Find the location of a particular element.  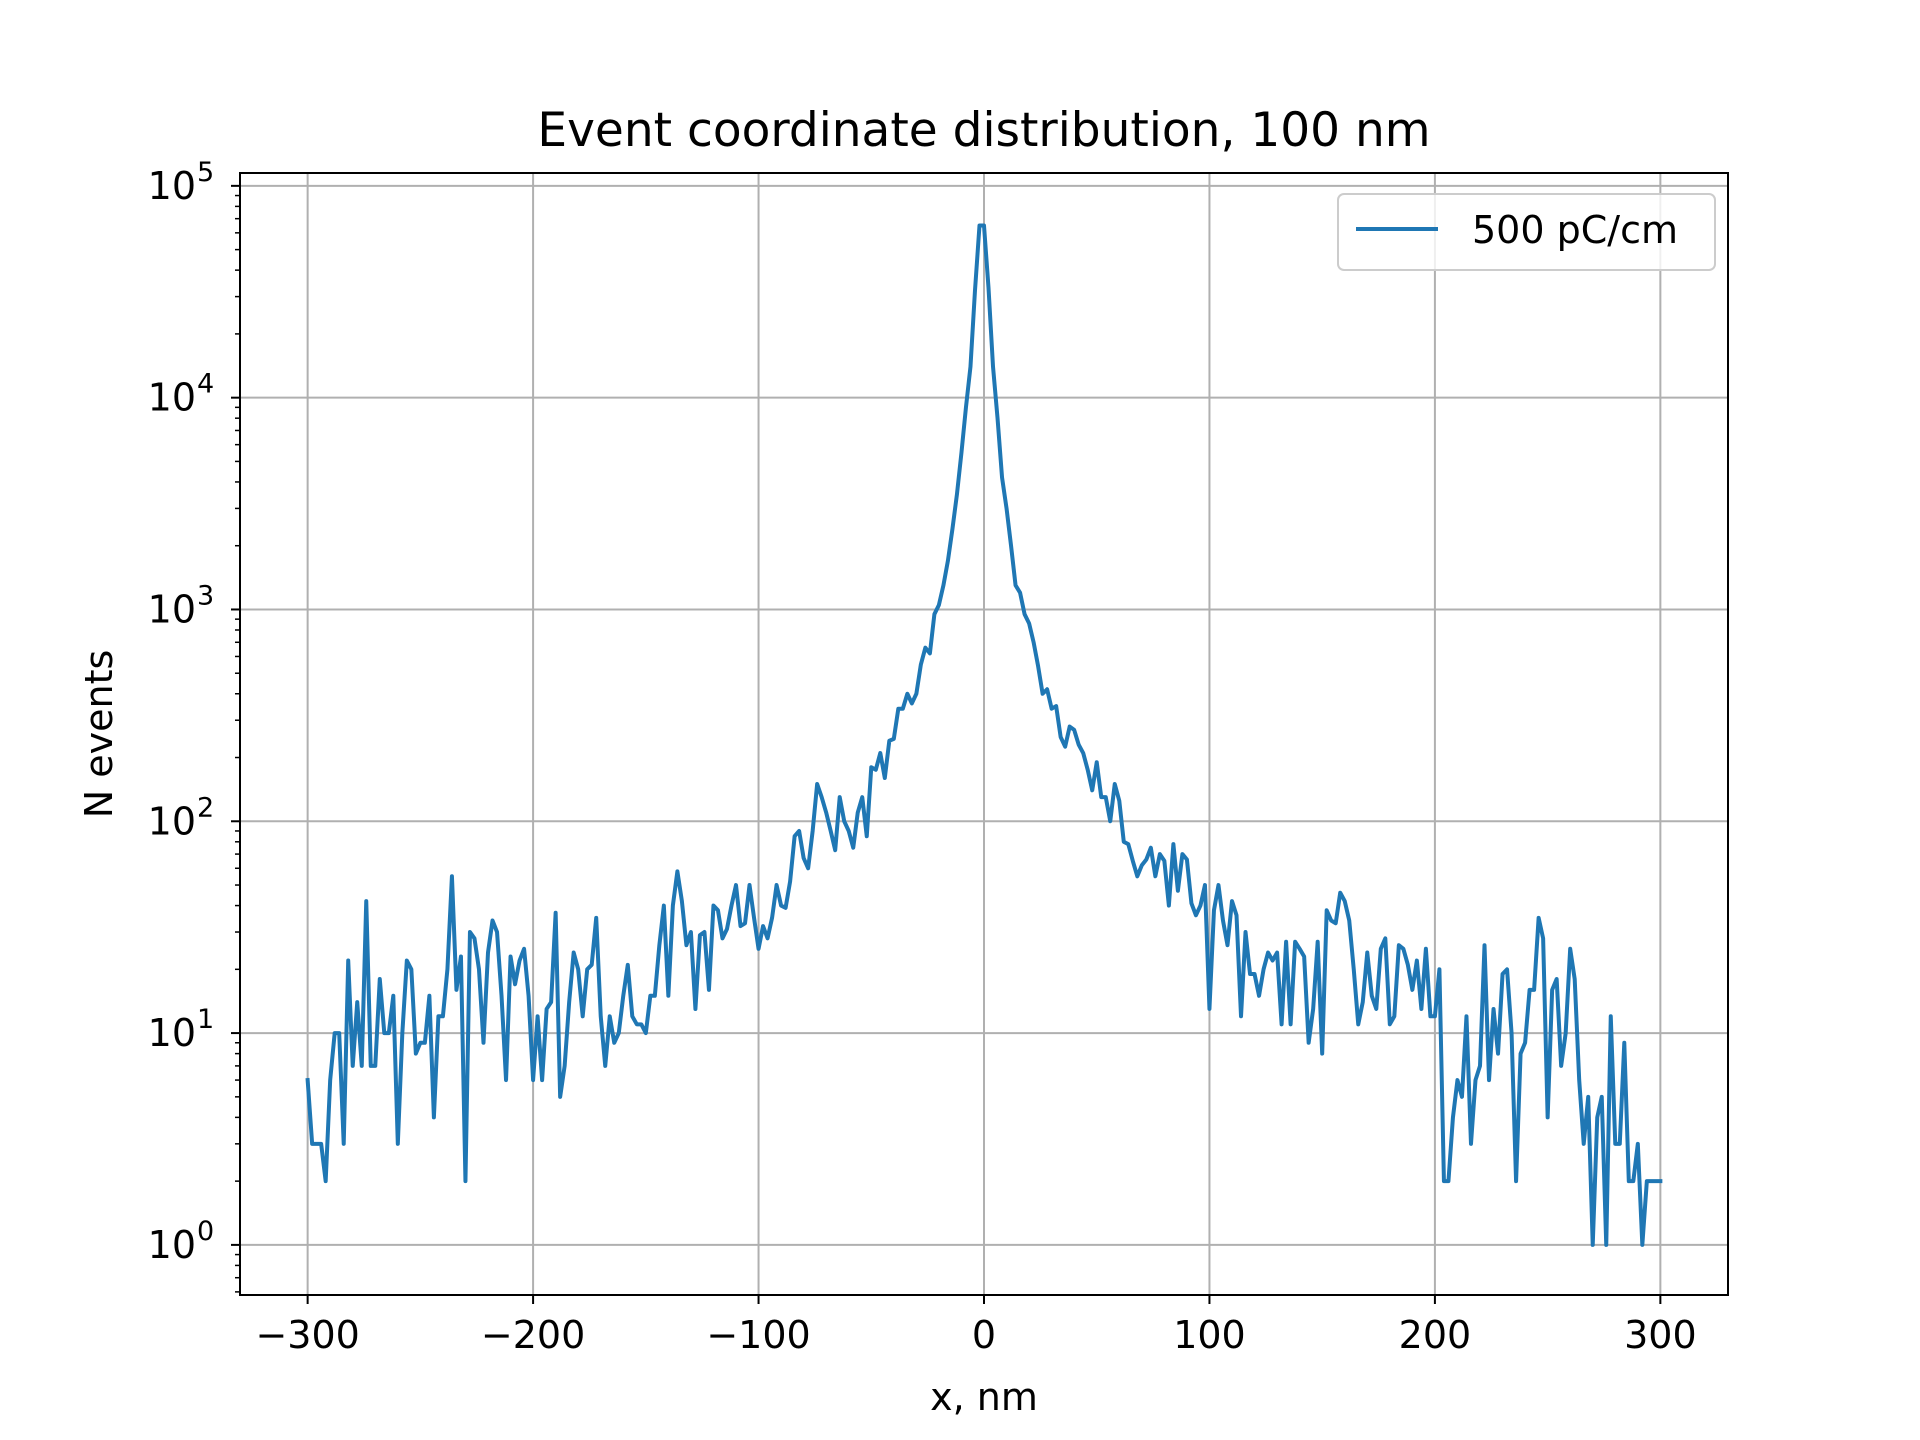

x-tick-label: 300 is located at coordinates (1660, 1335).